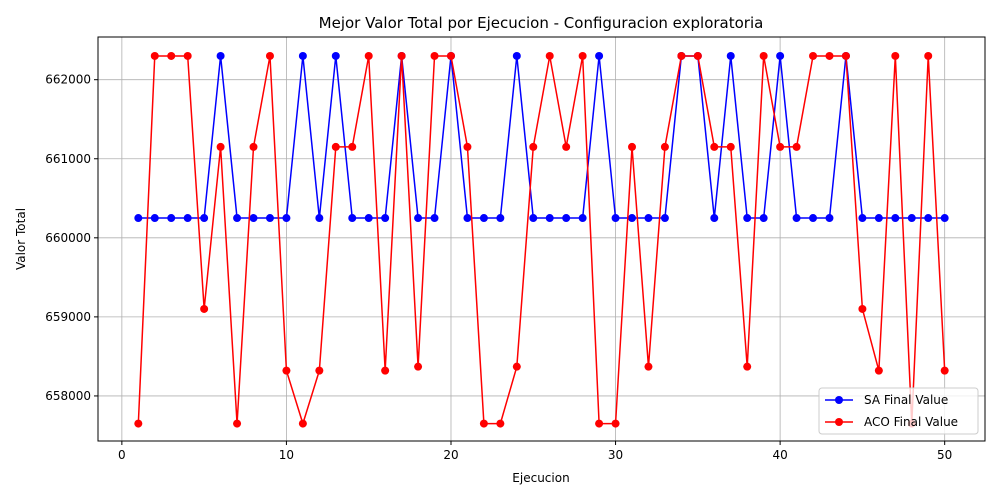 The width and height of the screenshot is (1000, 500). What do you see at coordinates (839, 422) in the screenshot?
I see `legend-marker-aco` at bounding box center [839, 422].